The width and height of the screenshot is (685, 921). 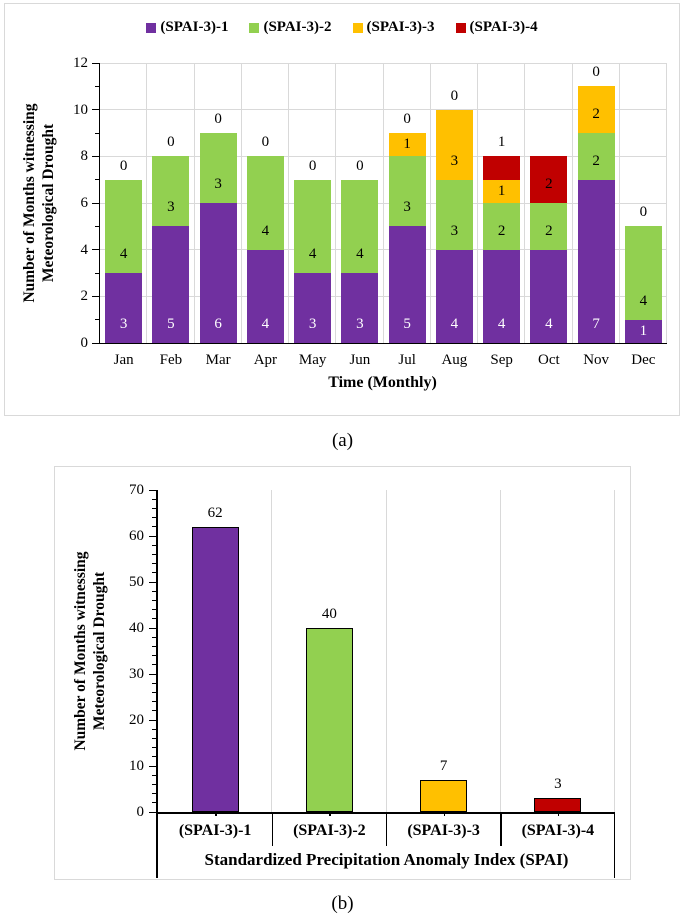 I want to click on x-category-label-1: (SPAI-3)-1, so click(x=215, y=830).